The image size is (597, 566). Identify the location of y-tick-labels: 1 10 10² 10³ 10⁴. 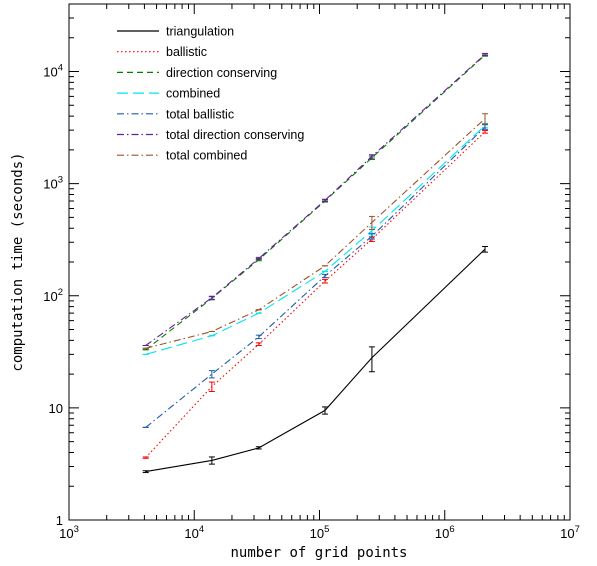
(53, 295).